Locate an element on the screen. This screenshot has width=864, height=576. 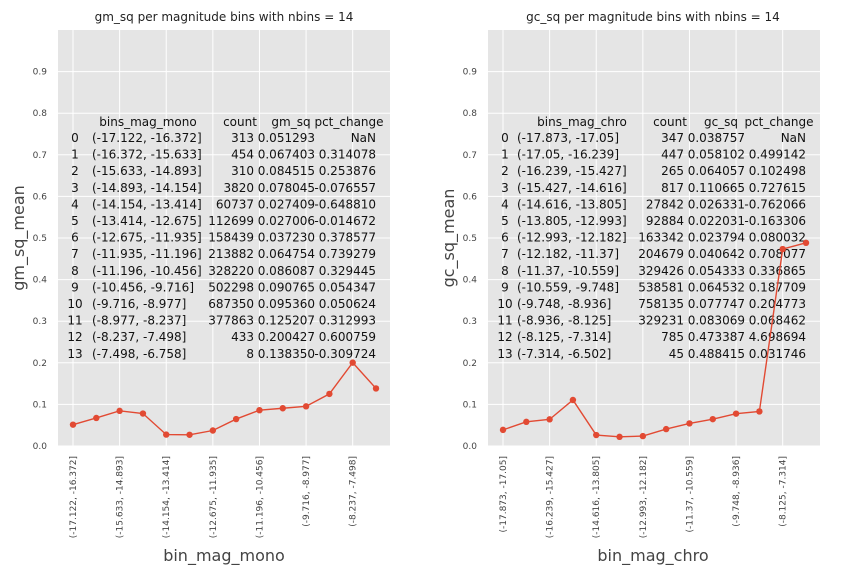
table-cell-bin: (-9.748, -8.936] is located at coordinates (564, 304).